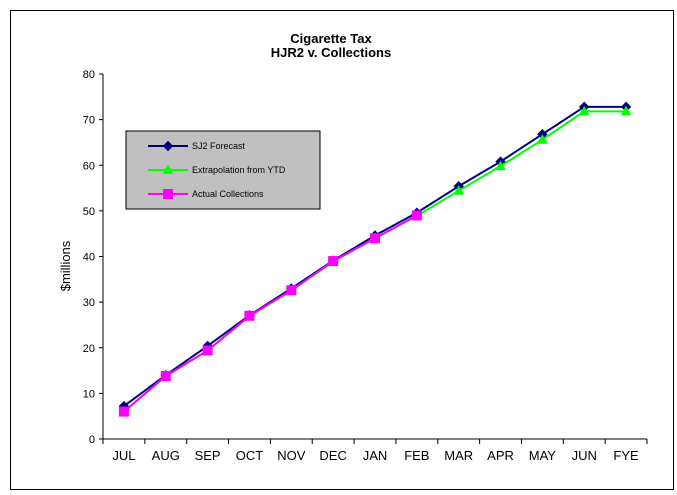 This screenshot has height=495, width=677. What do you see at coordinates (291, 455) in the screenshot?
I see `x-tick-label: NOV` at bounding box center [291, 455].